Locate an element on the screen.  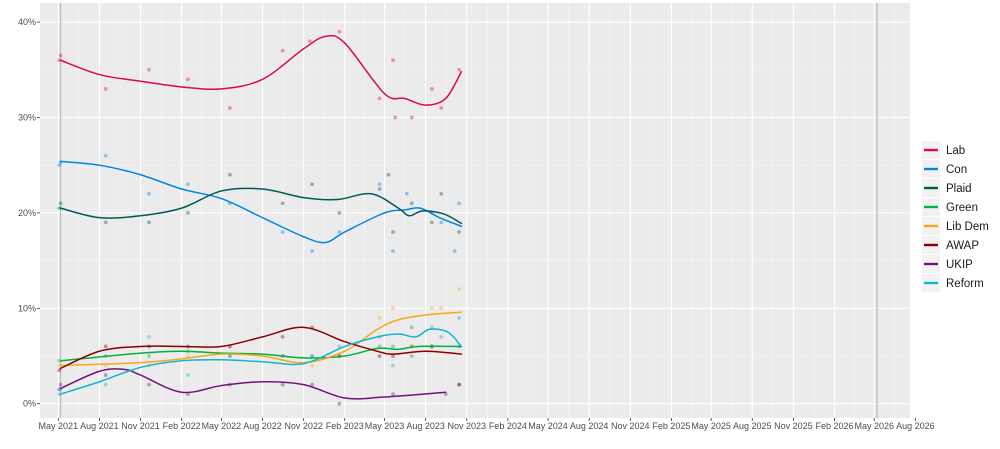
x-tick-label-may-2024: May 2024 is located at coordinates (548, 426).